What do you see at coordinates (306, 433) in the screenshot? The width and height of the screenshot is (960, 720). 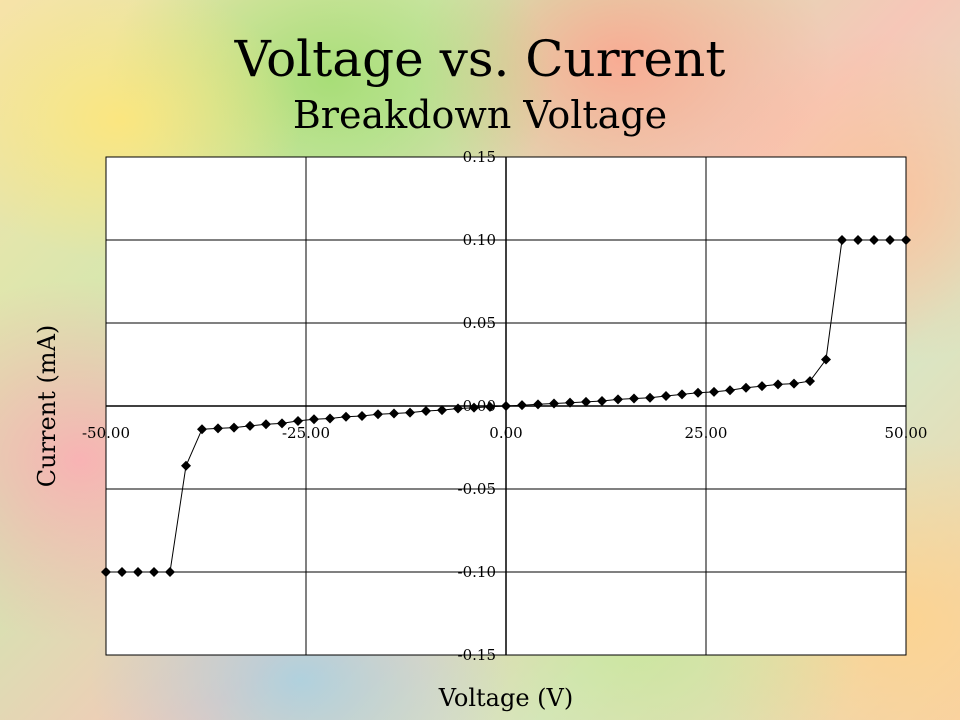 I see `x-tick-label-1: -25.00` at bounding box center [306, 433].